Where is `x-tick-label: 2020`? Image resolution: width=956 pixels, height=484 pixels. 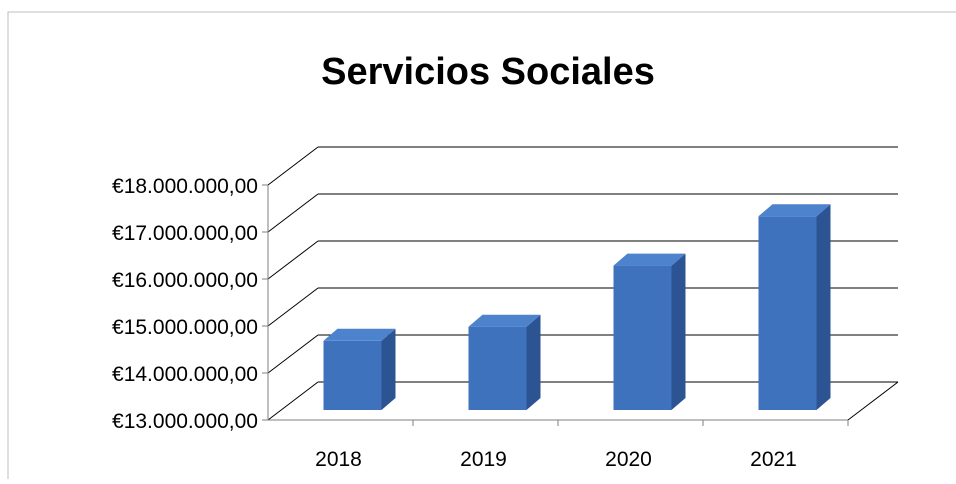
x-tick-label: 2020 is located at coordinates (628, 459).